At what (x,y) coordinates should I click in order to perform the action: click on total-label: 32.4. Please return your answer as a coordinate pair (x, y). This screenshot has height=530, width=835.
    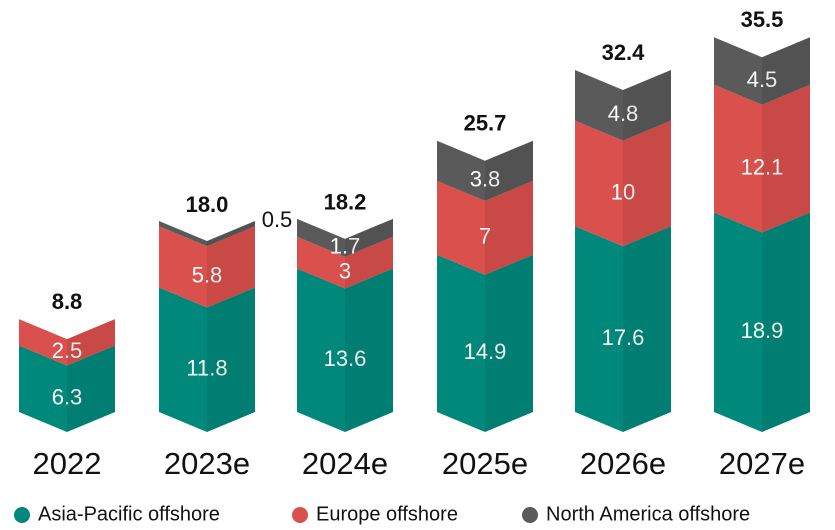
    Looking at the image, I should click on (624, 52).